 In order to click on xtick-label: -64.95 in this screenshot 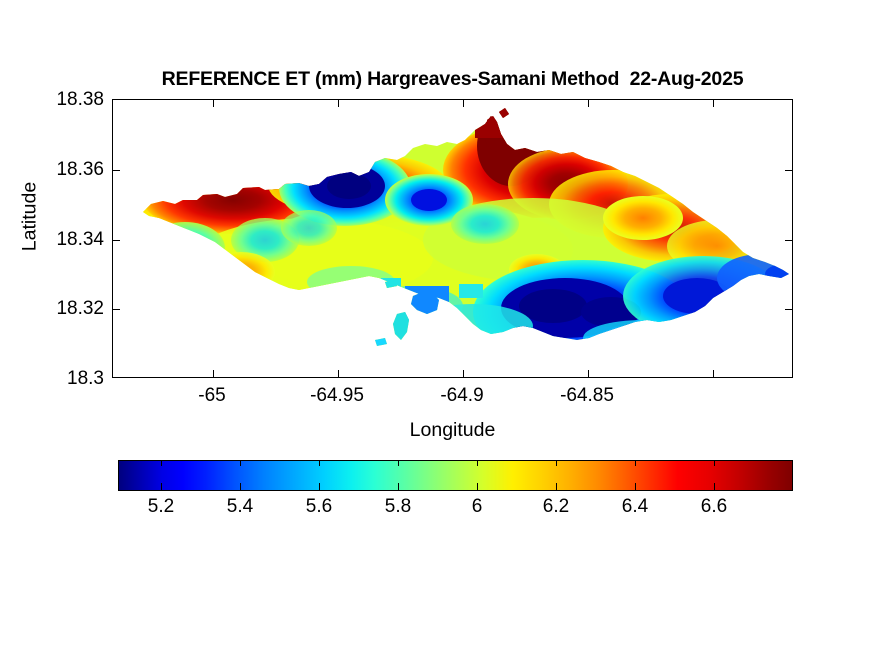, I will do `click(337, 395)`.